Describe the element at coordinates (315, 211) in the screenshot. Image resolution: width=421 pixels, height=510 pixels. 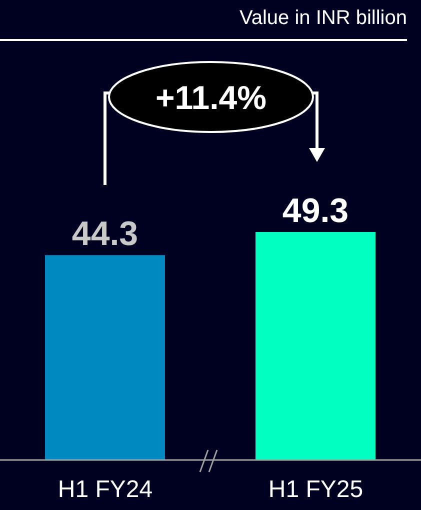
I see `data-label: 49.3` at that location.